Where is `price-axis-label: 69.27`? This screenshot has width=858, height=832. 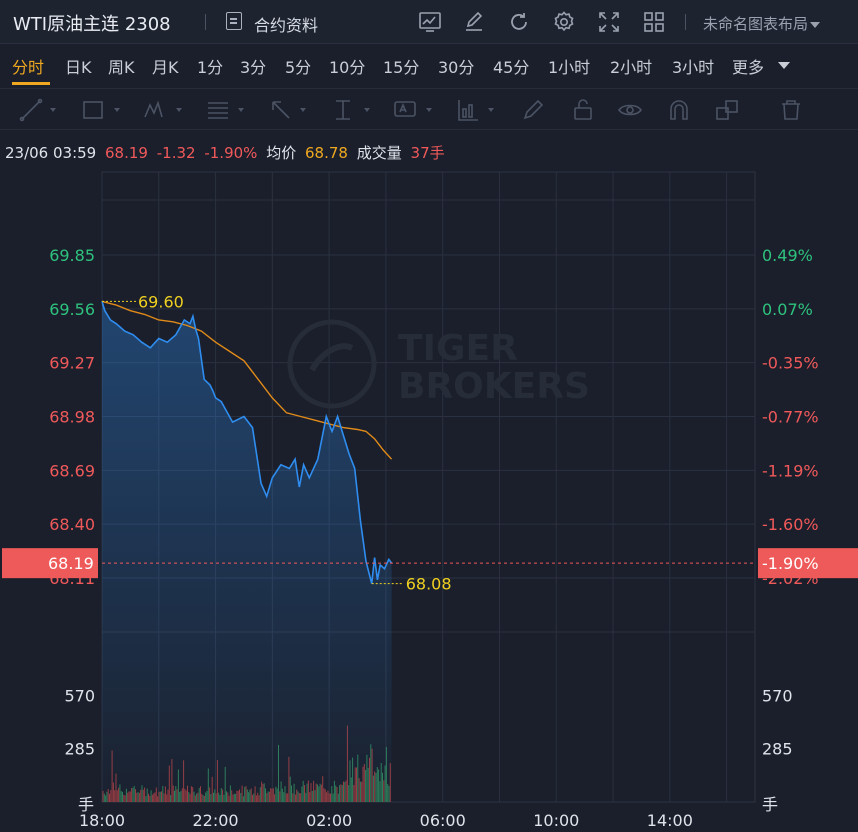
price-axis-label: 69.27 is located at coordinates (72, 363).